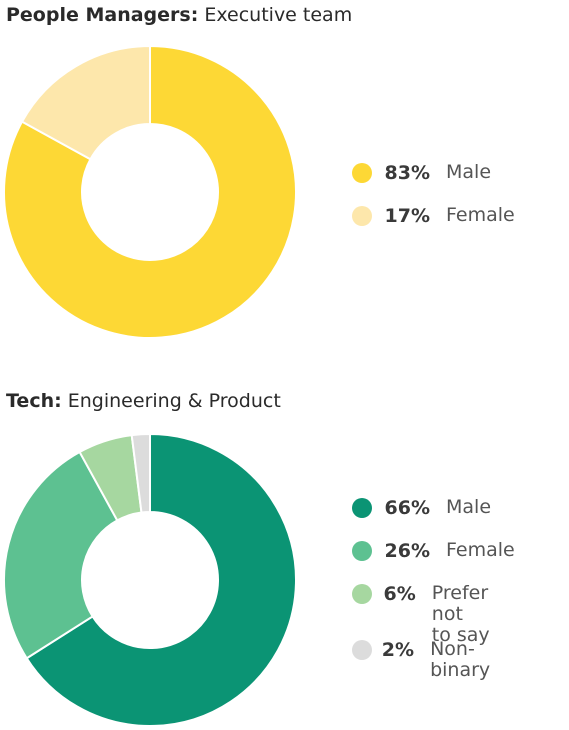 The height and width of the screenshot is (730, 569). I want to click on donut-slice-non-binary, so click(140, 473).